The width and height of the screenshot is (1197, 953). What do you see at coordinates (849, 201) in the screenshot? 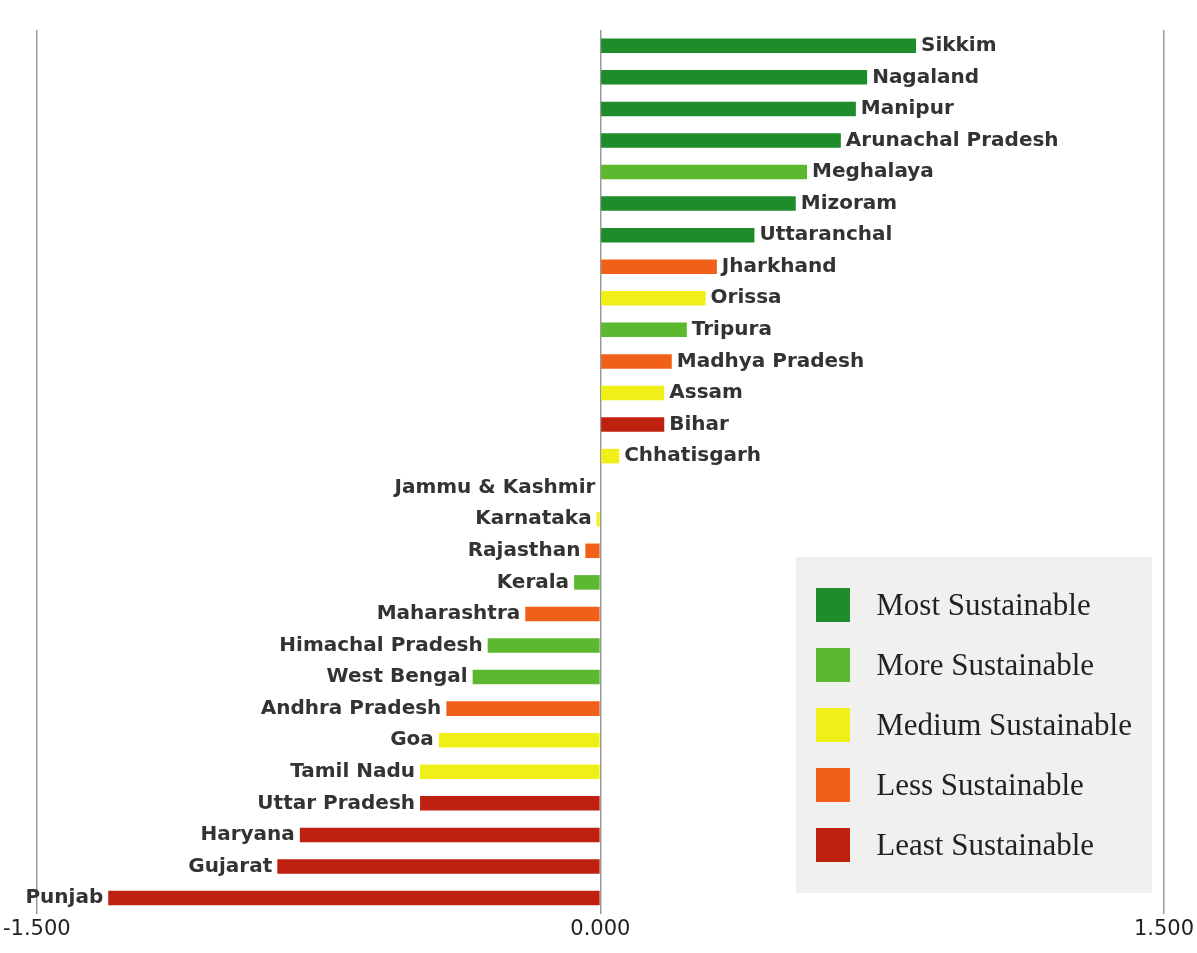
I see `y-tick-label: Mizoram` at bounding box center [849, 201].